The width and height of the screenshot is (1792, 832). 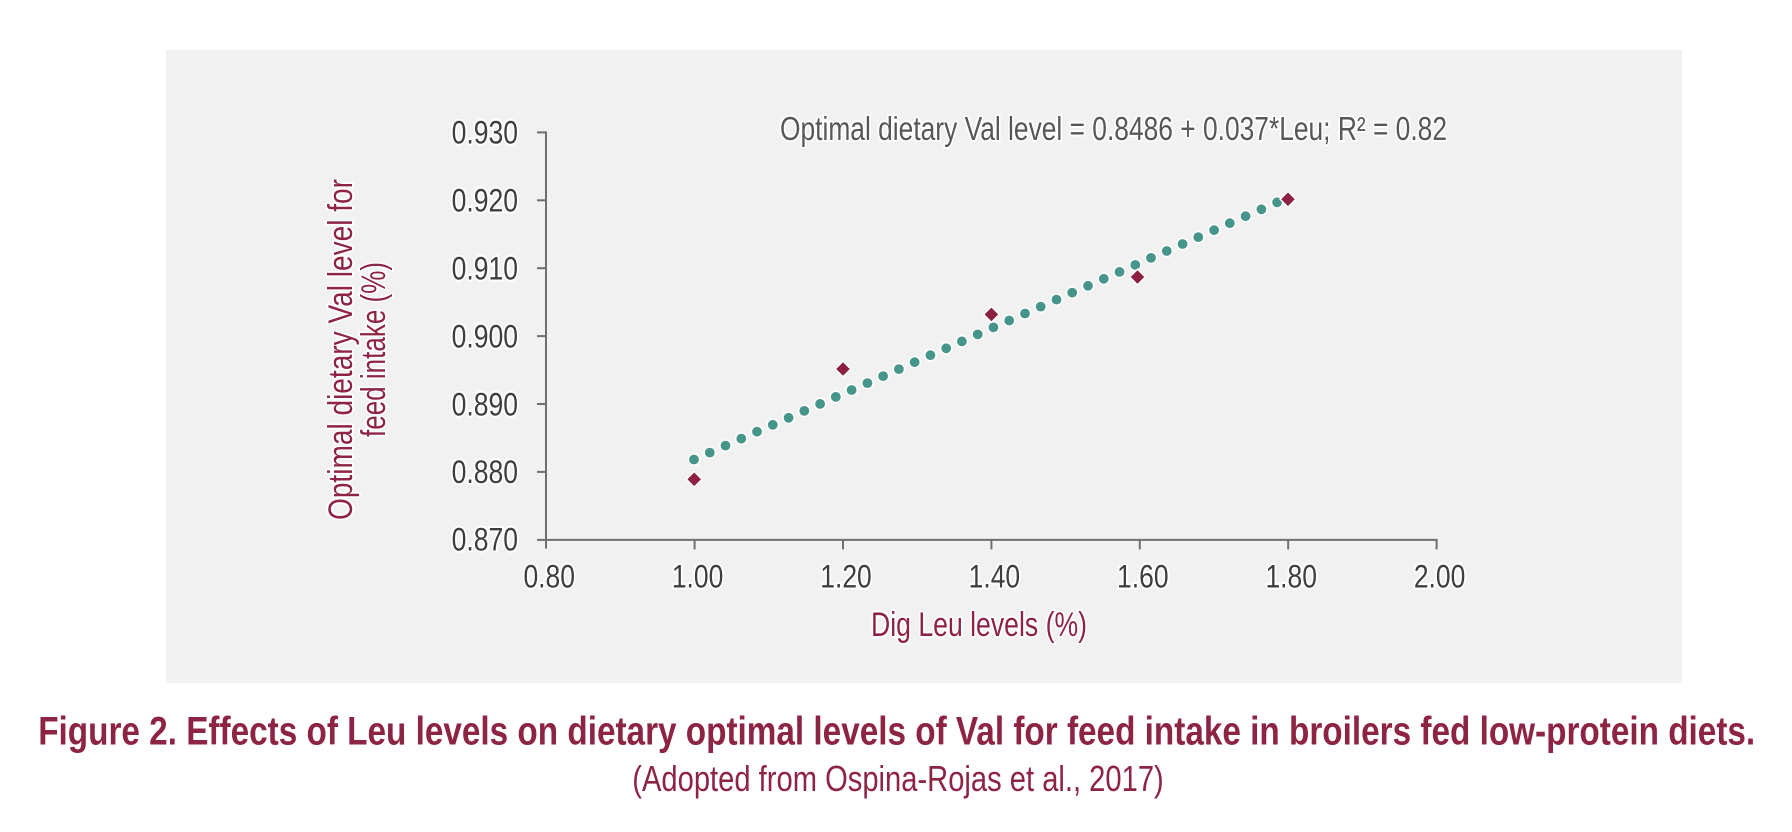 What do you see at coordinates (1440, 577) in the screenshot?
I see `svg-text: 2.00` at bounding box center [1440, 577].